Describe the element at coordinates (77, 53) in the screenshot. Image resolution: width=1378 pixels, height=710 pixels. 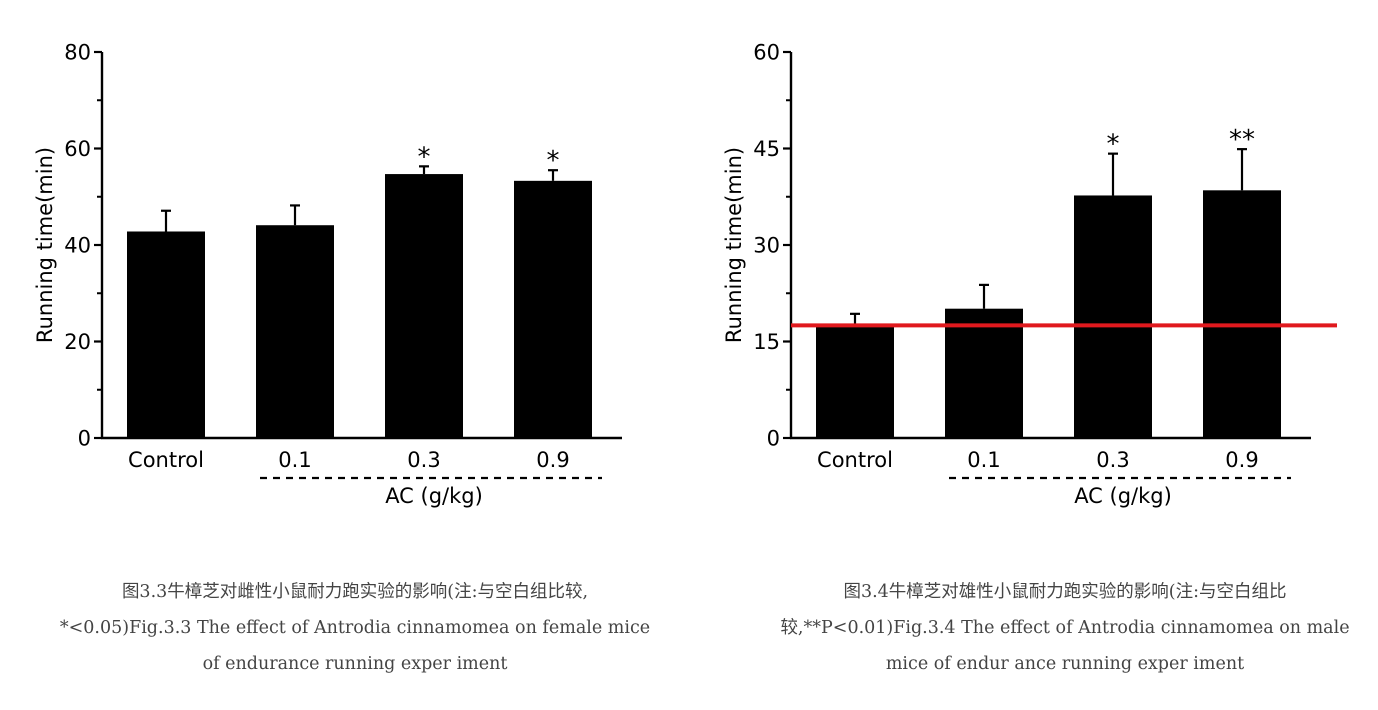
I see `y-tick-label: 80` at that location.